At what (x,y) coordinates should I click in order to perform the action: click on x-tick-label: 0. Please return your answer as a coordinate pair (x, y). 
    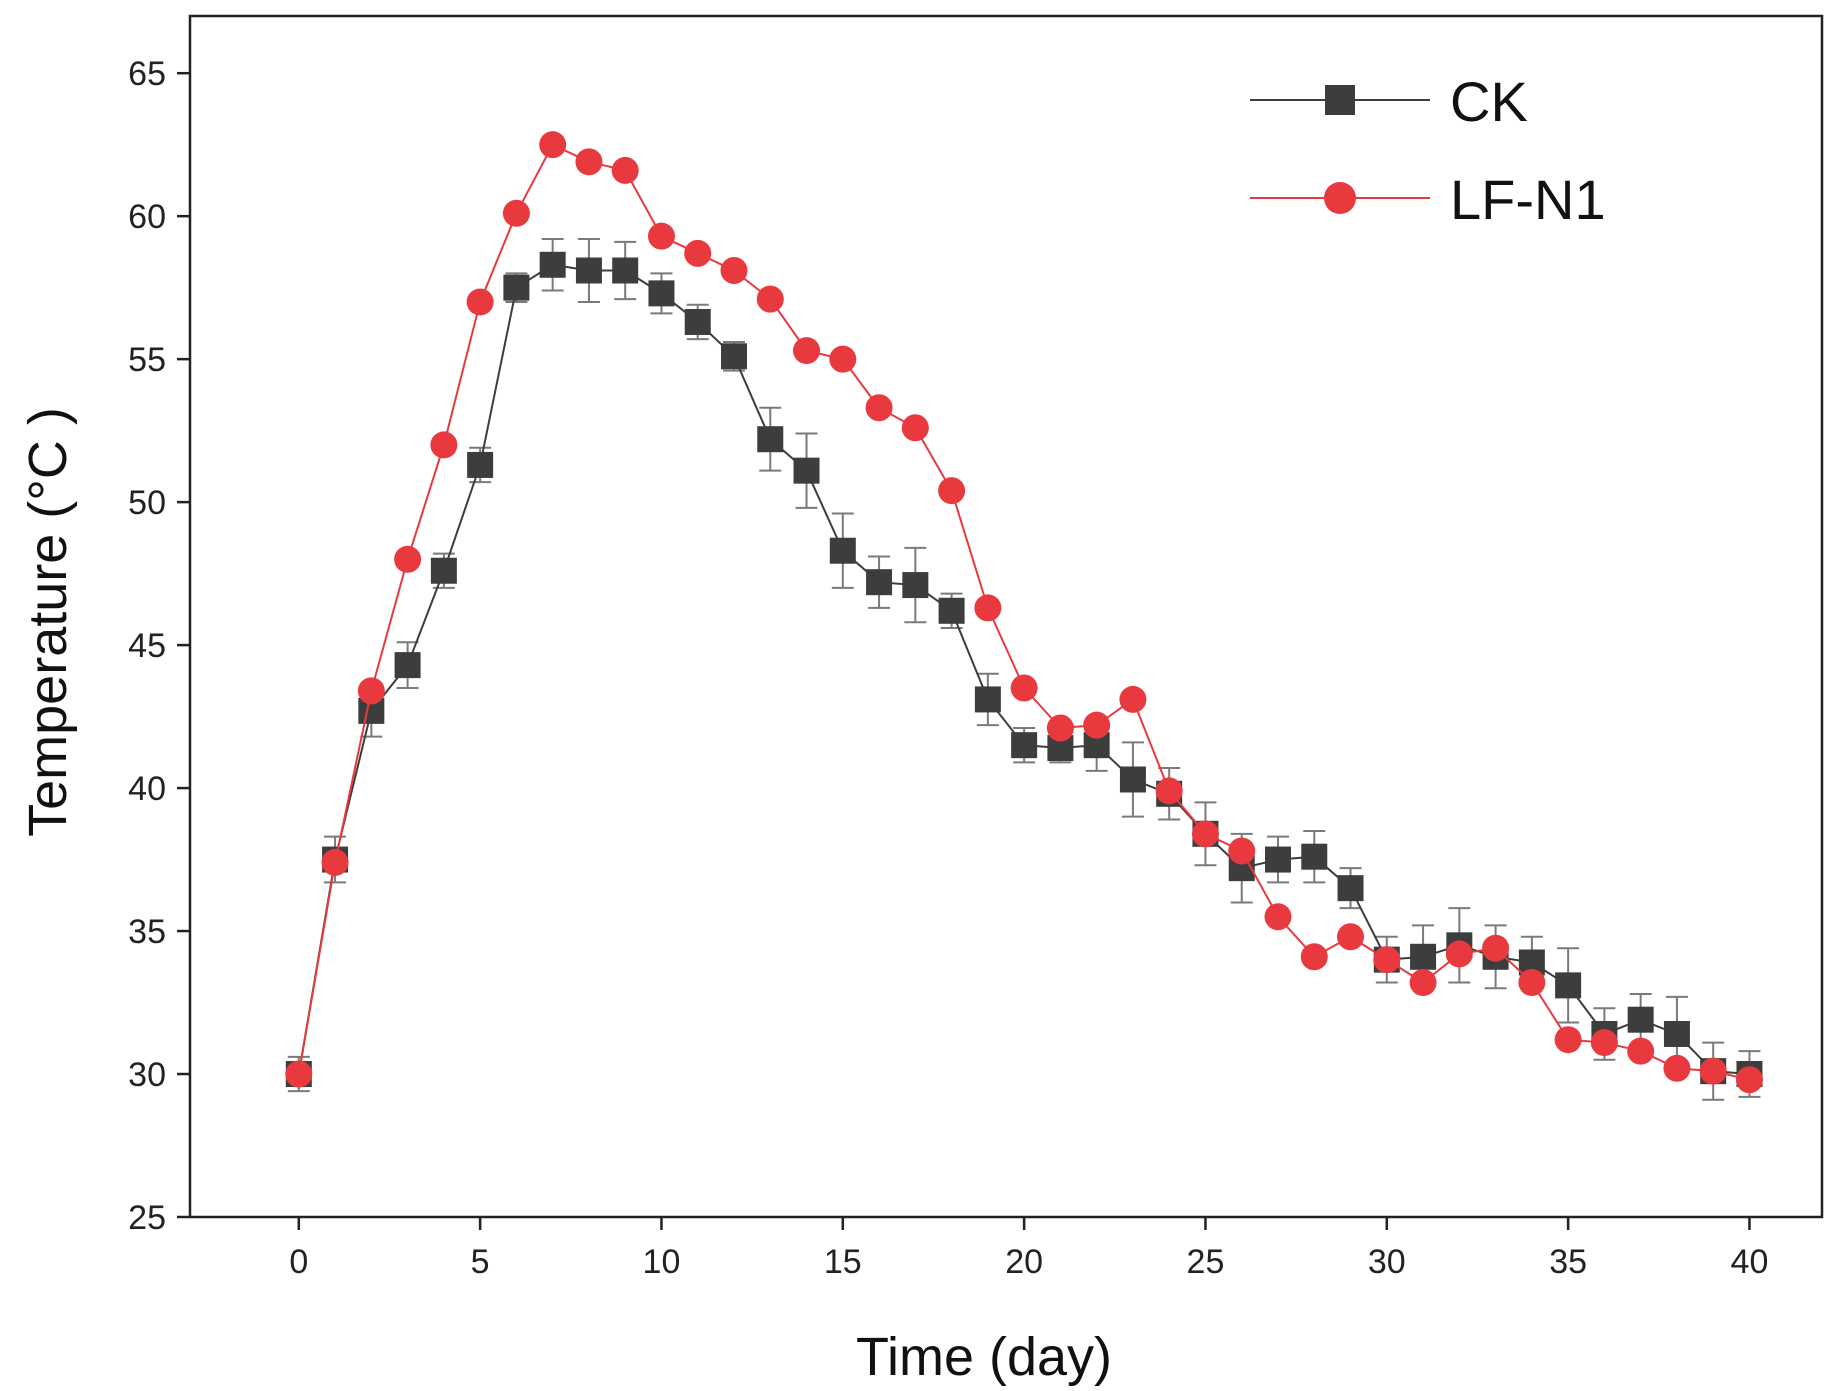
    Looking at the image, I should click on (298, 1262).